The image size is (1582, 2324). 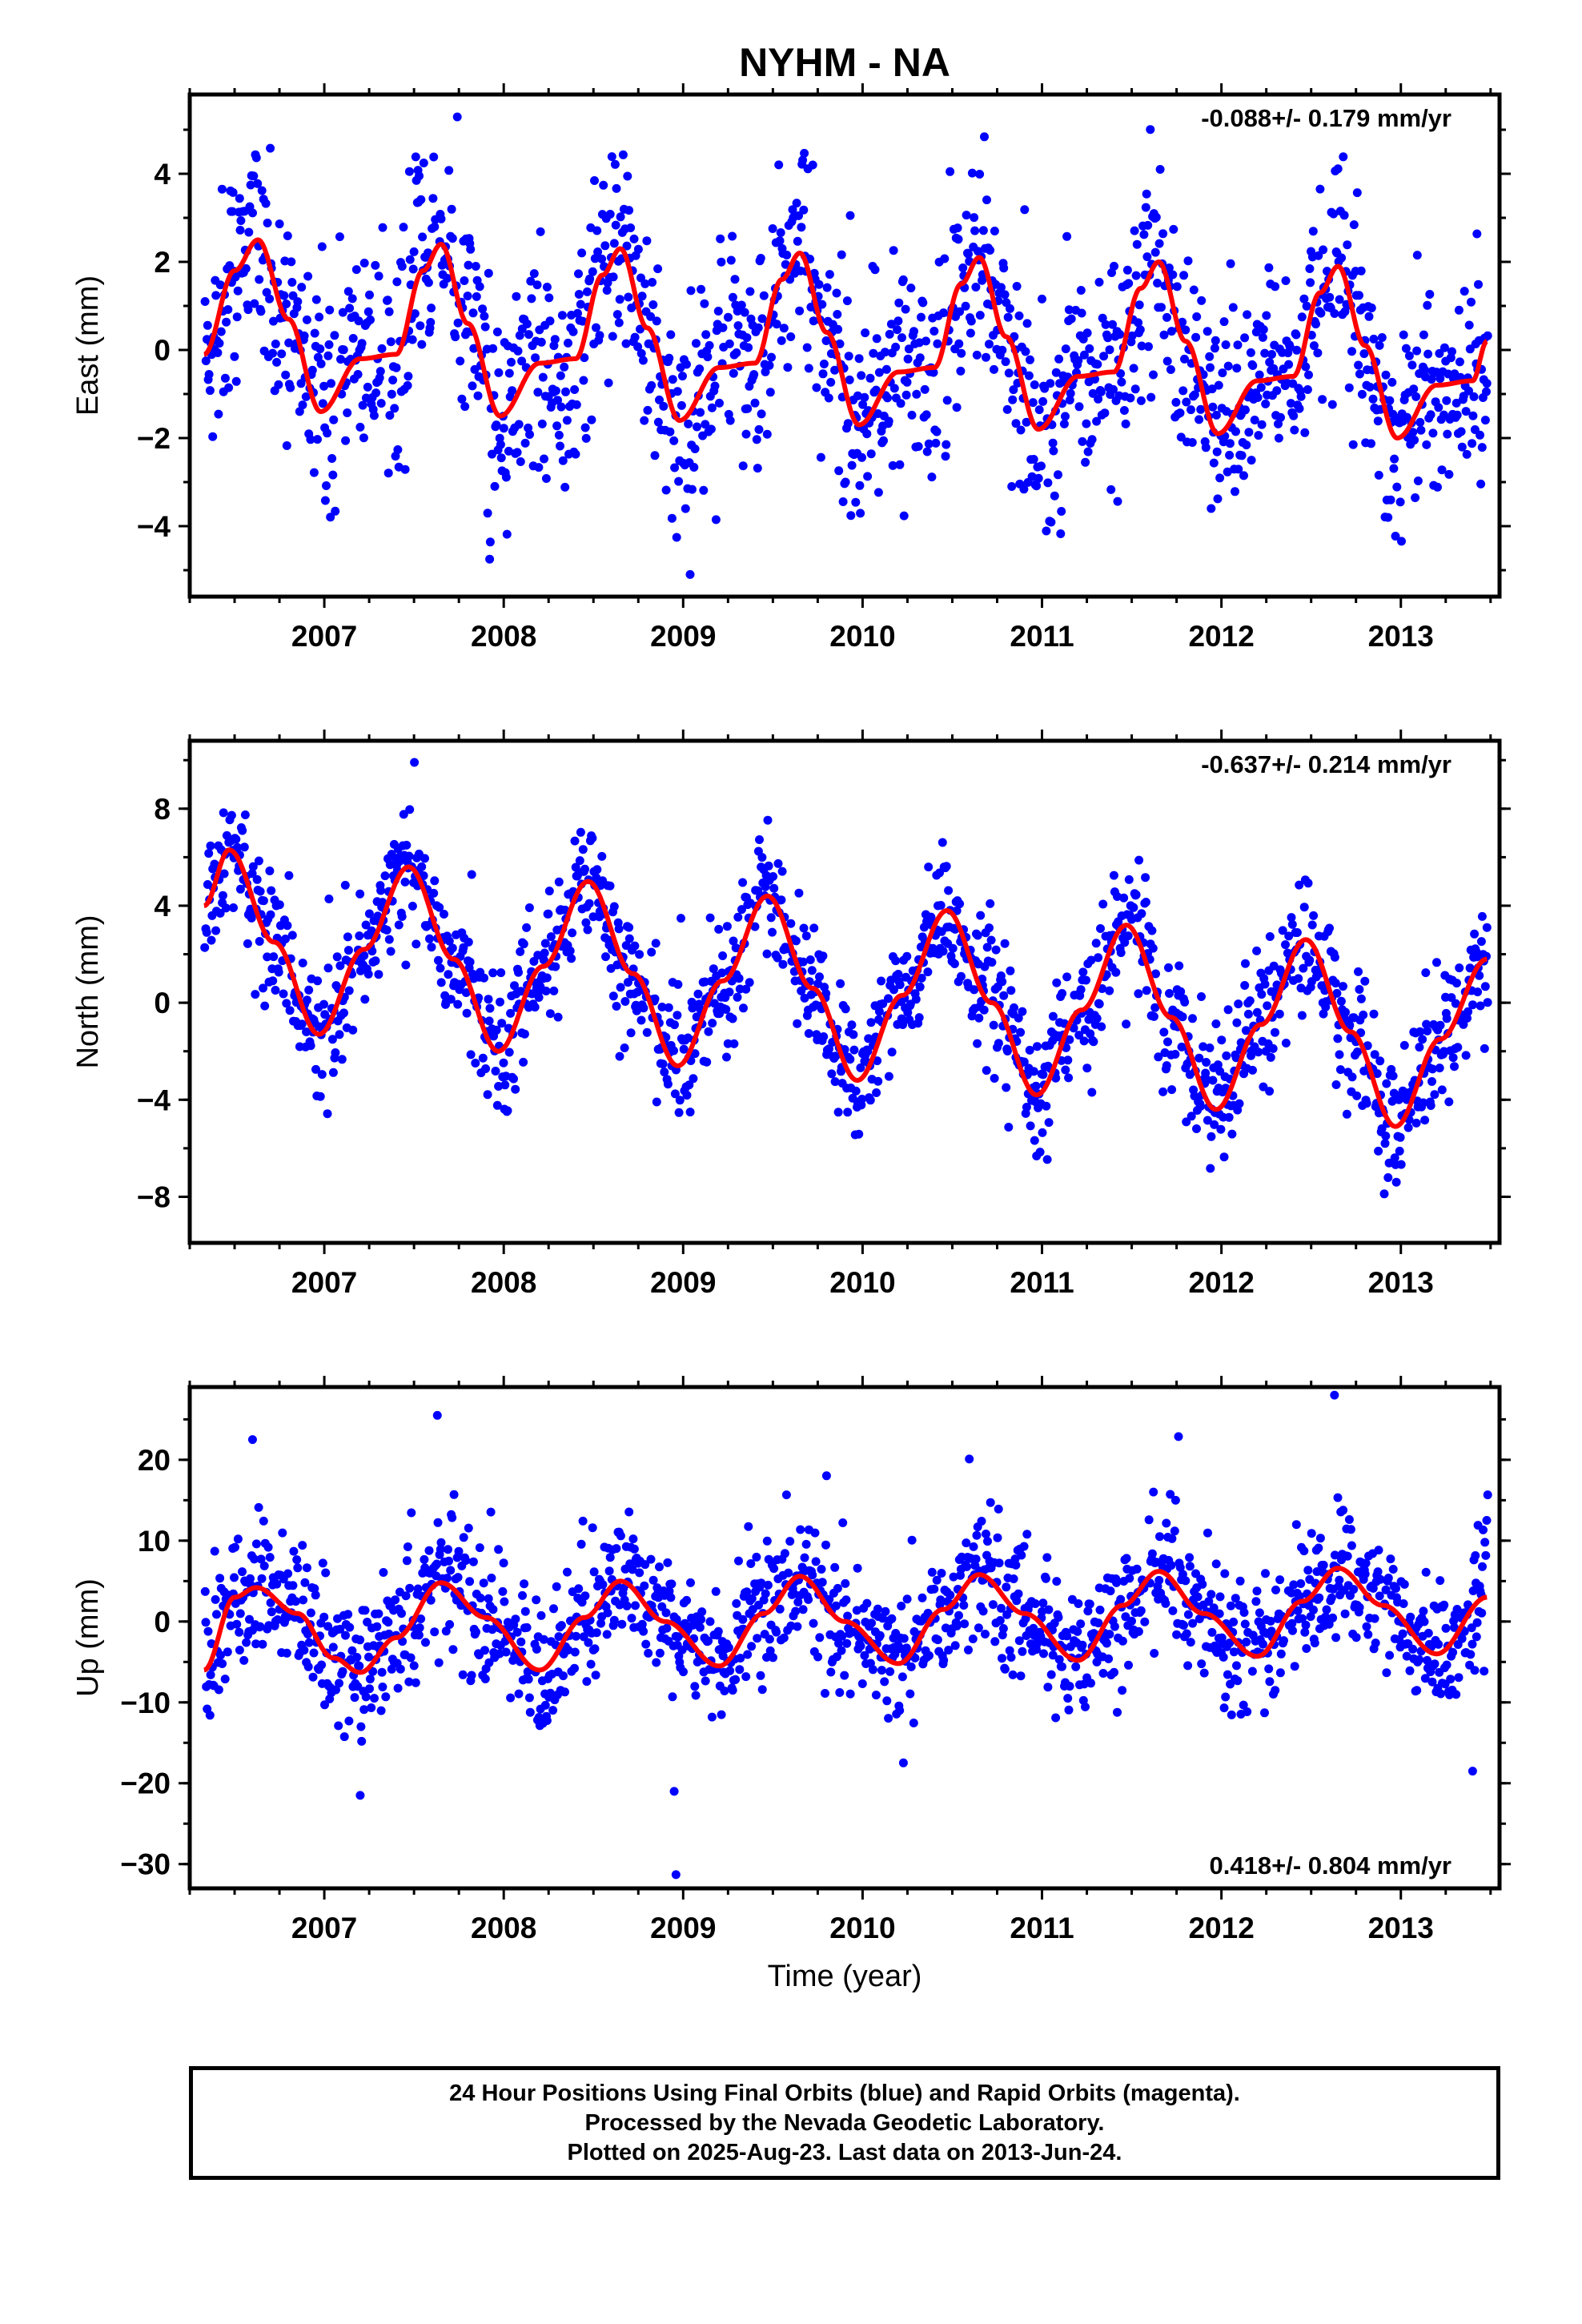 What do you see at coordinates (1401, 1928) in the screenshot?
I see `x-tick-label: 2013` at bounding box center [1401, 1928].